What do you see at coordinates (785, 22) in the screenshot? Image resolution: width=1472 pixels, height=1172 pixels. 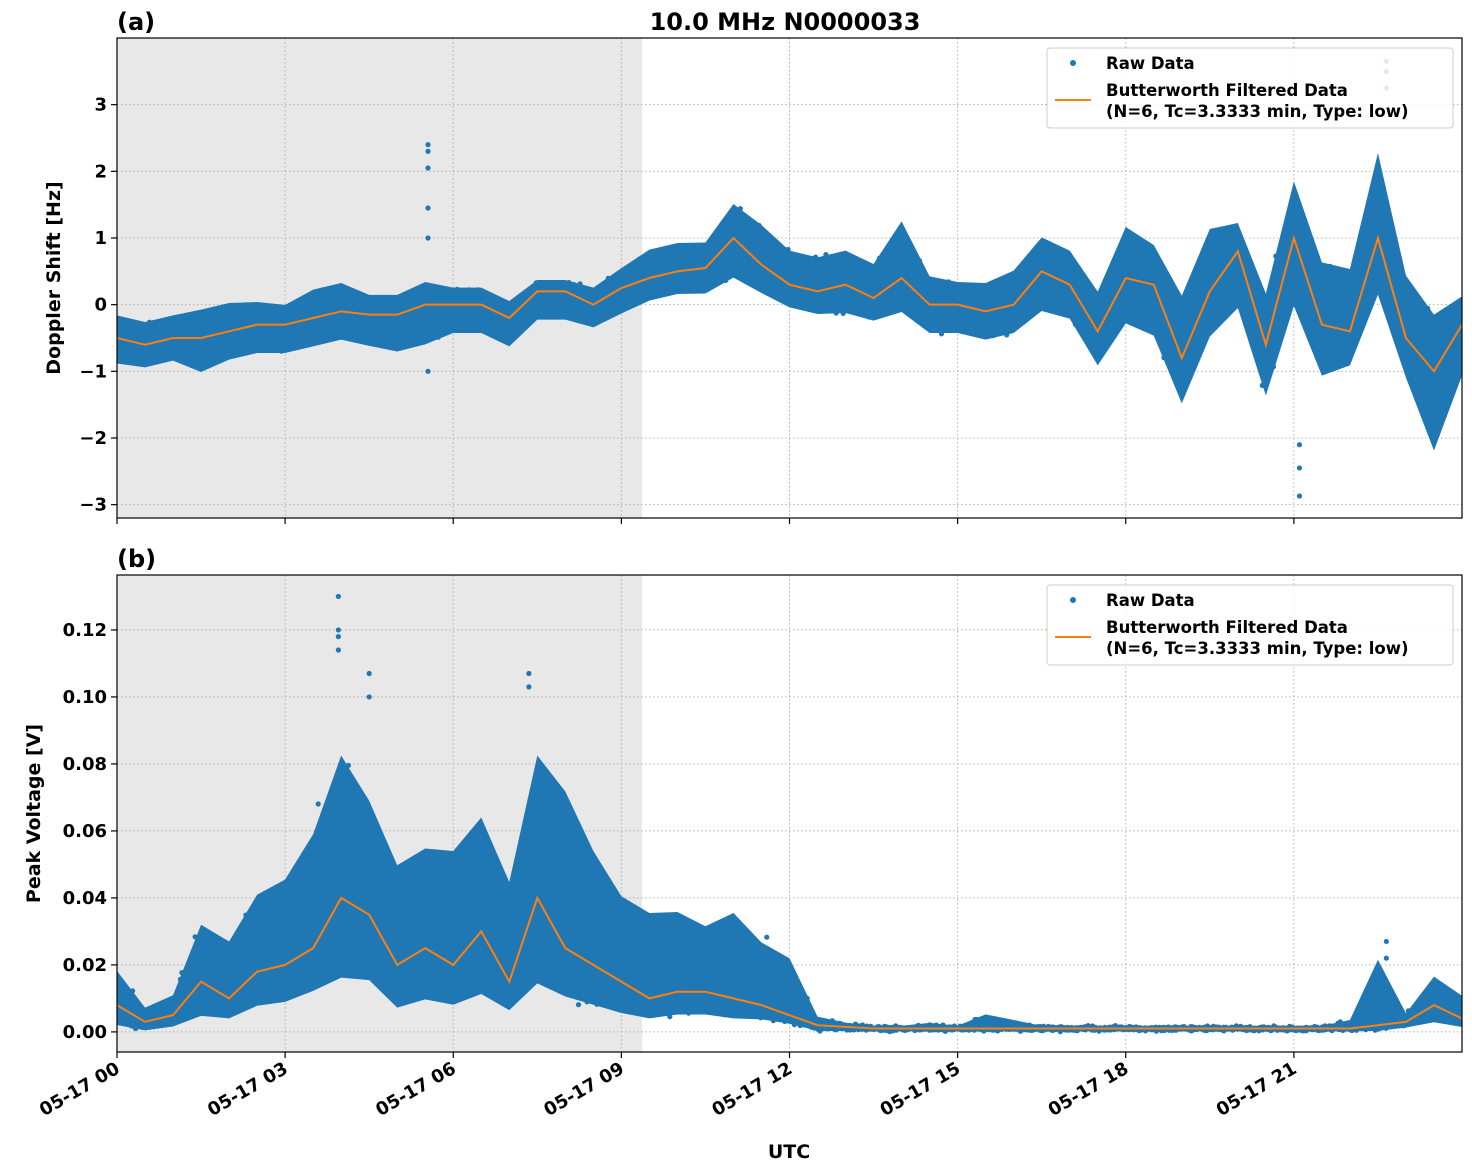 I see `chart-title: 10.0 MHz N0000033` at bounding box center [785, 22].